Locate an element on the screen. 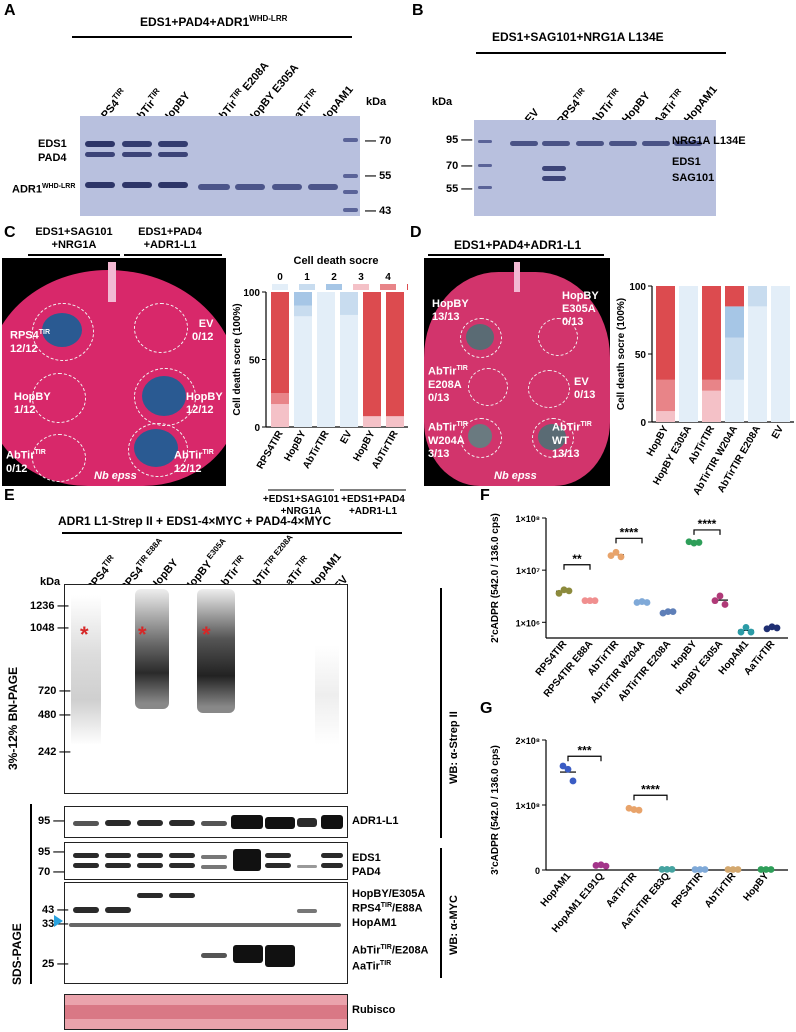  panel-a-gel is located at coordinates (220, 166).